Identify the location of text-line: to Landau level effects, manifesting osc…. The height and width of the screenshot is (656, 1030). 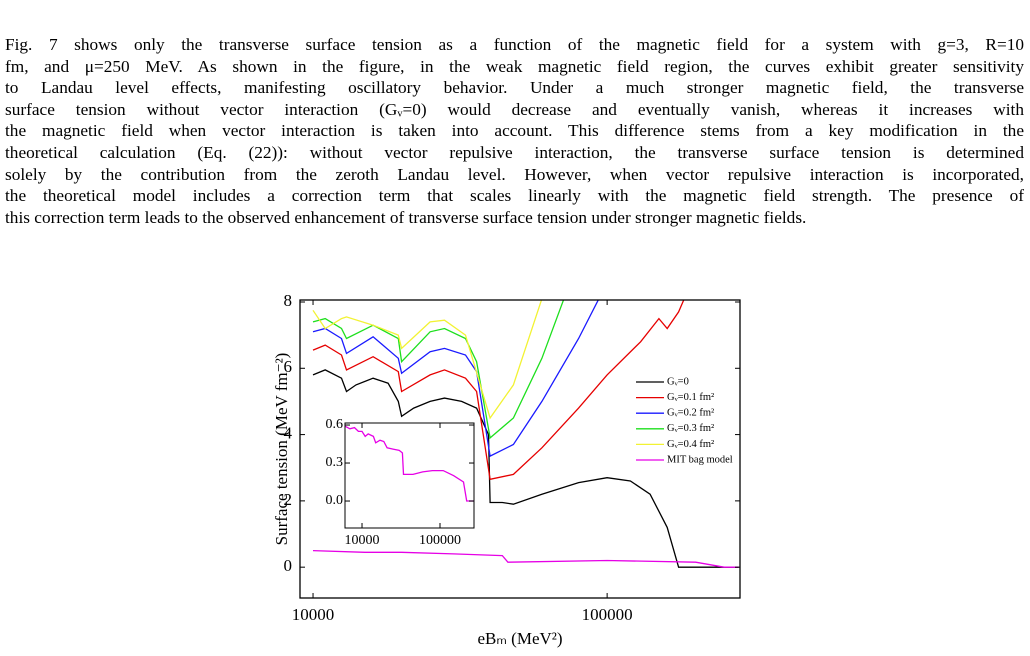
(514, 88).